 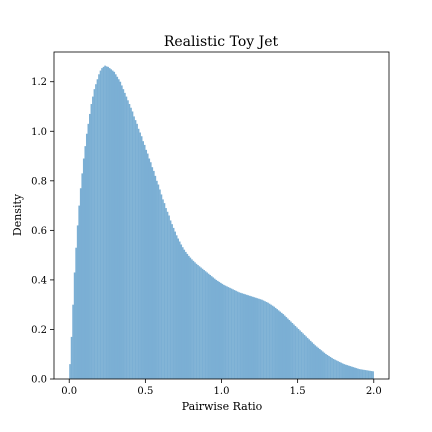 What do you see at coordinates (39, 132) in the screenshot?
I see `y-tick-label: 1.0` at bounding box center [39, 132].